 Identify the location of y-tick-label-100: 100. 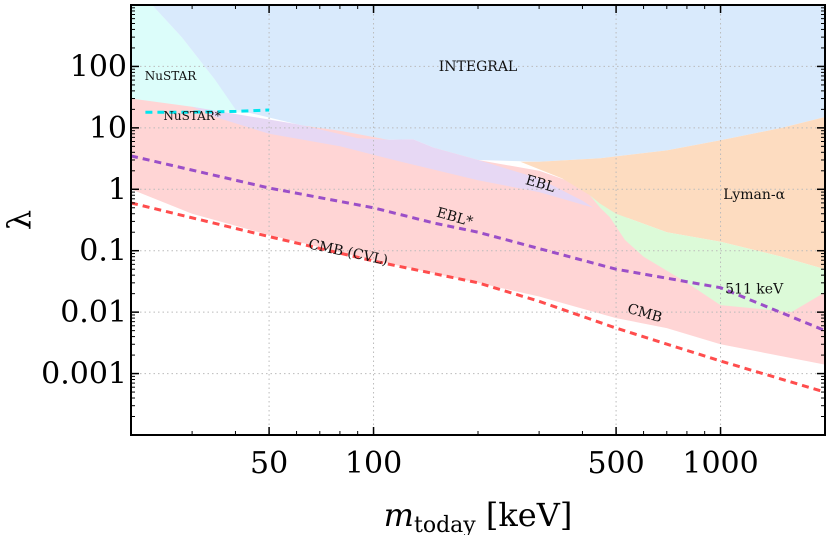
(98, 66).